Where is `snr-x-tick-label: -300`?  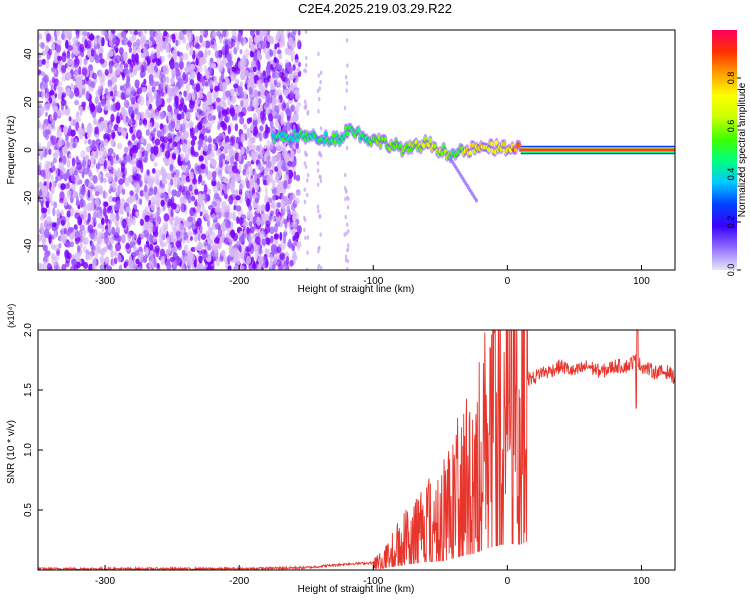 snr-x-tick-label: -300 is located at coordinates (105, 581).